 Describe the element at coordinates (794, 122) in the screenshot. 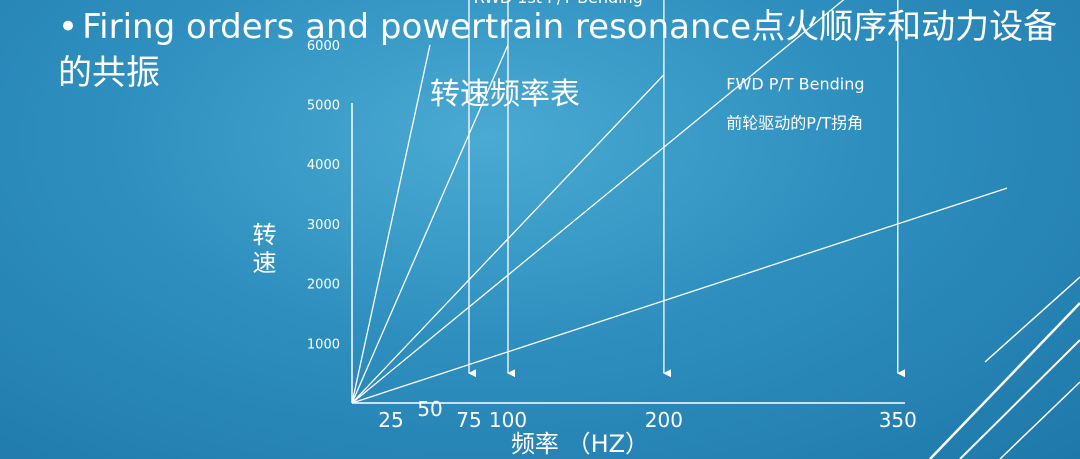

I see `annotation-3: 前轮驱动的P/T拐角` at that location.